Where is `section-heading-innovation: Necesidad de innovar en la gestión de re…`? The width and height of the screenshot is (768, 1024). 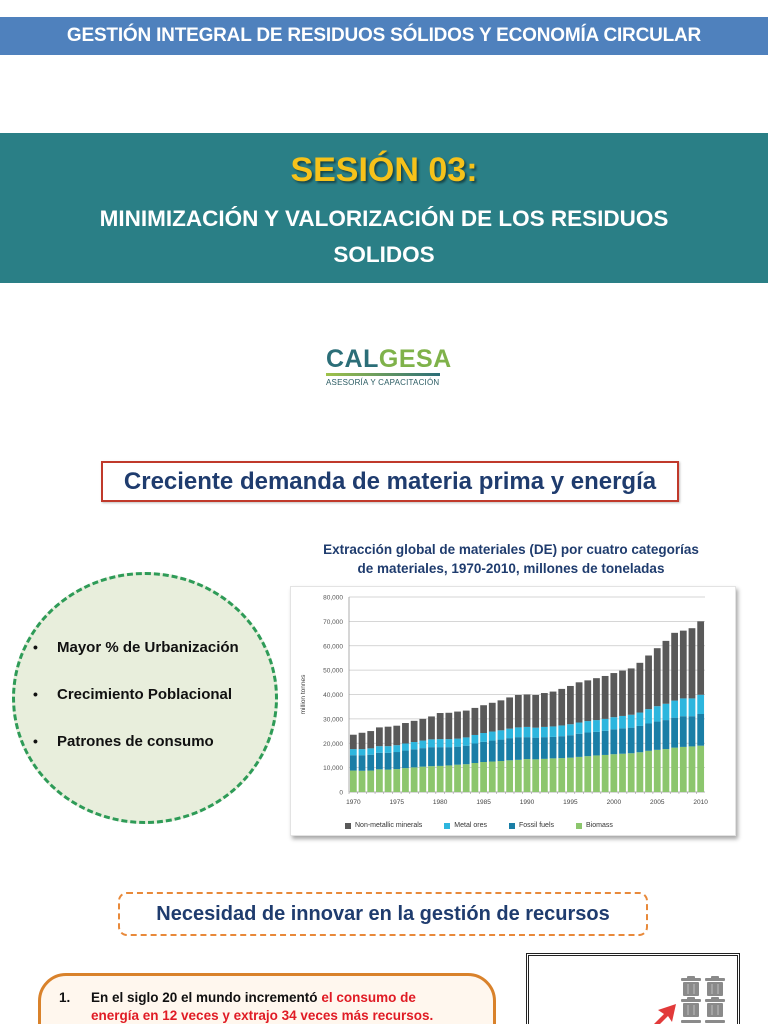 section-heading-innovation: Necesidad de innovar en la gestión de re… is located at coordinates (383, 914).